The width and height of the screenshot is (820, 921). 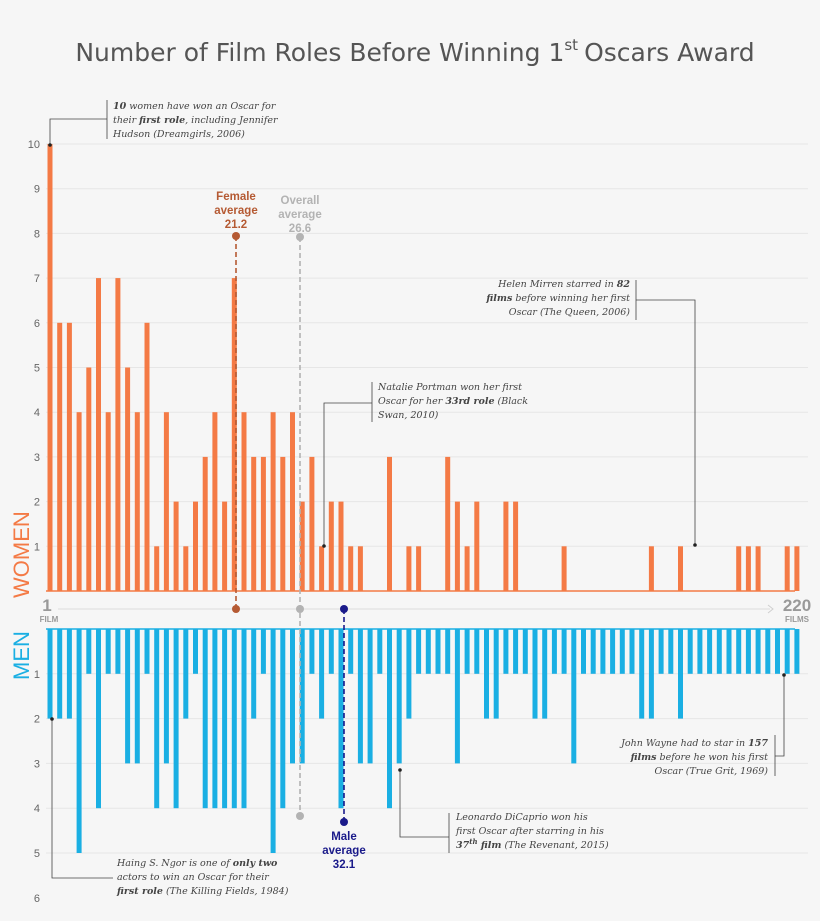 I want to click on women-axis-label: WOMEN, so click(x=21, y=554).